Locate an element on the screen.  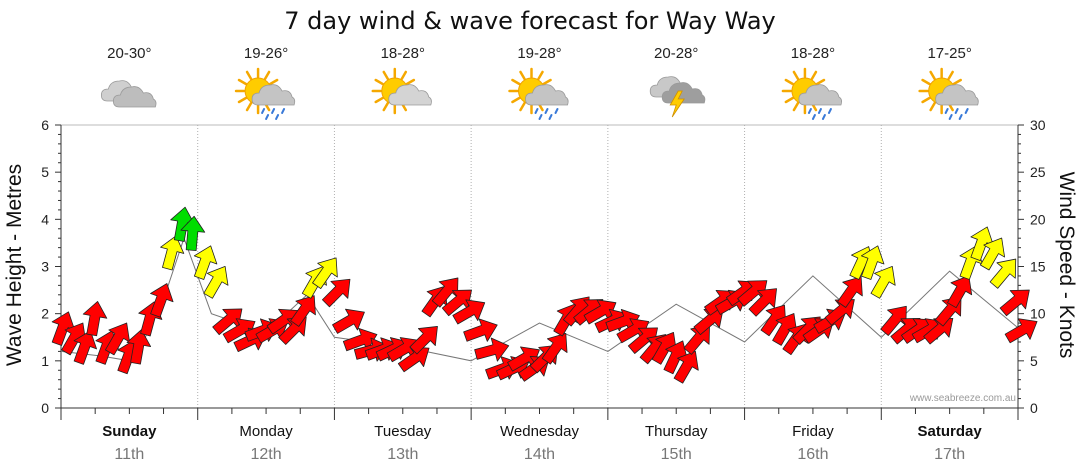
day-name: Thursday is located at coordinates (676, 431).